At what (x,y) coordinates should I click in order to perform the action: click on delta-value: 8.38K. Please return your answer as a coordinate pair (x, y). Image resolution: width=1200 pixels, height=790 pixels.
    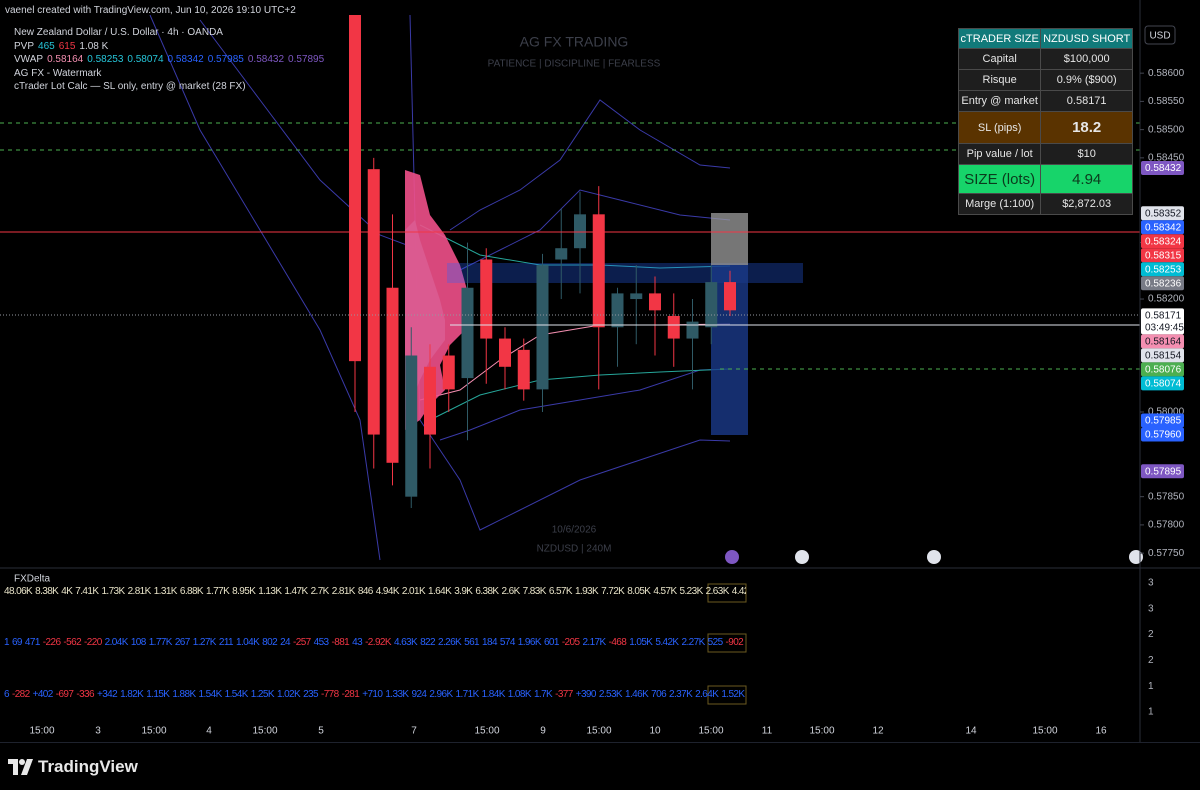
    Looking at the image, I should click on (47, 591).